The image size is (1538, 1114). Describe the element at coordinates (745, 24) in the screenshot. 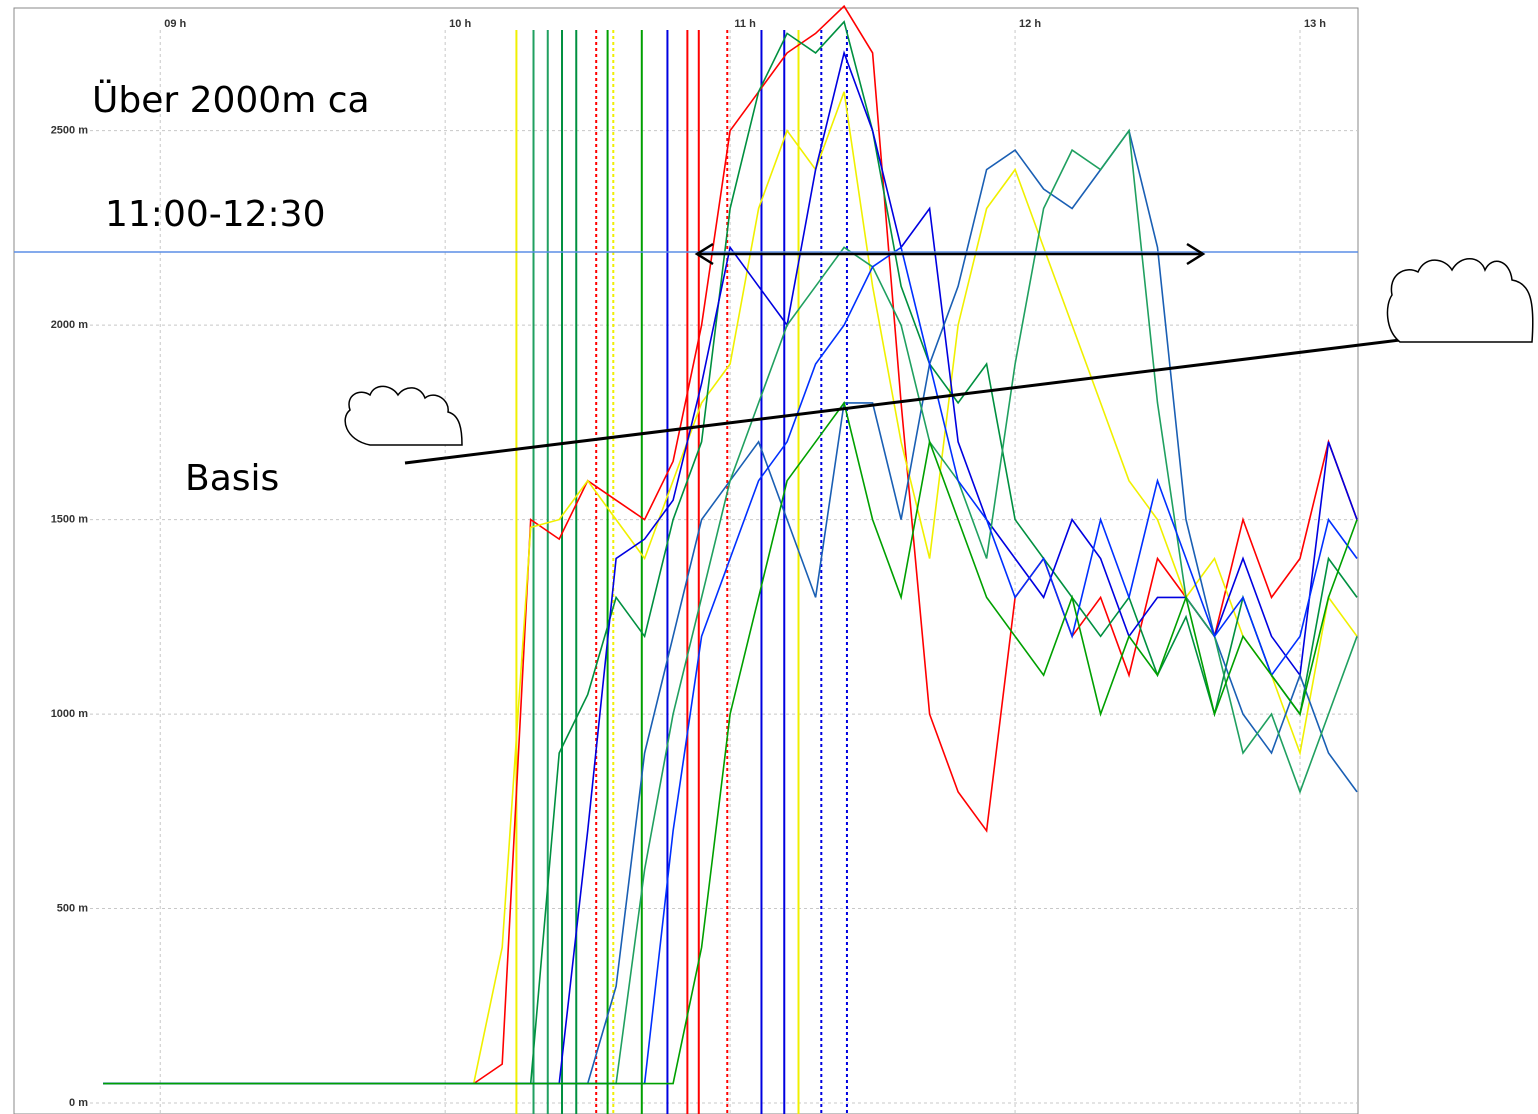

I see `x-tick-label: 11 h` at that location.